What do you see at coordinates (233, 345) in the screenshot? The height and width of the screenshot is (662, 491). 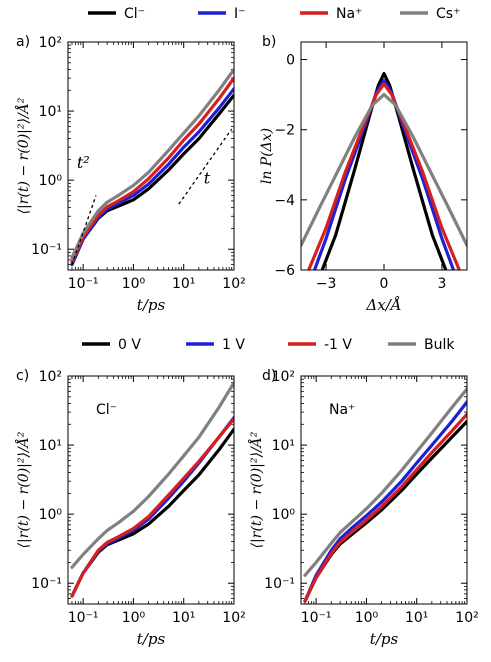 I see `legend-label-1: 1 V` at bounding box center [233, 345].